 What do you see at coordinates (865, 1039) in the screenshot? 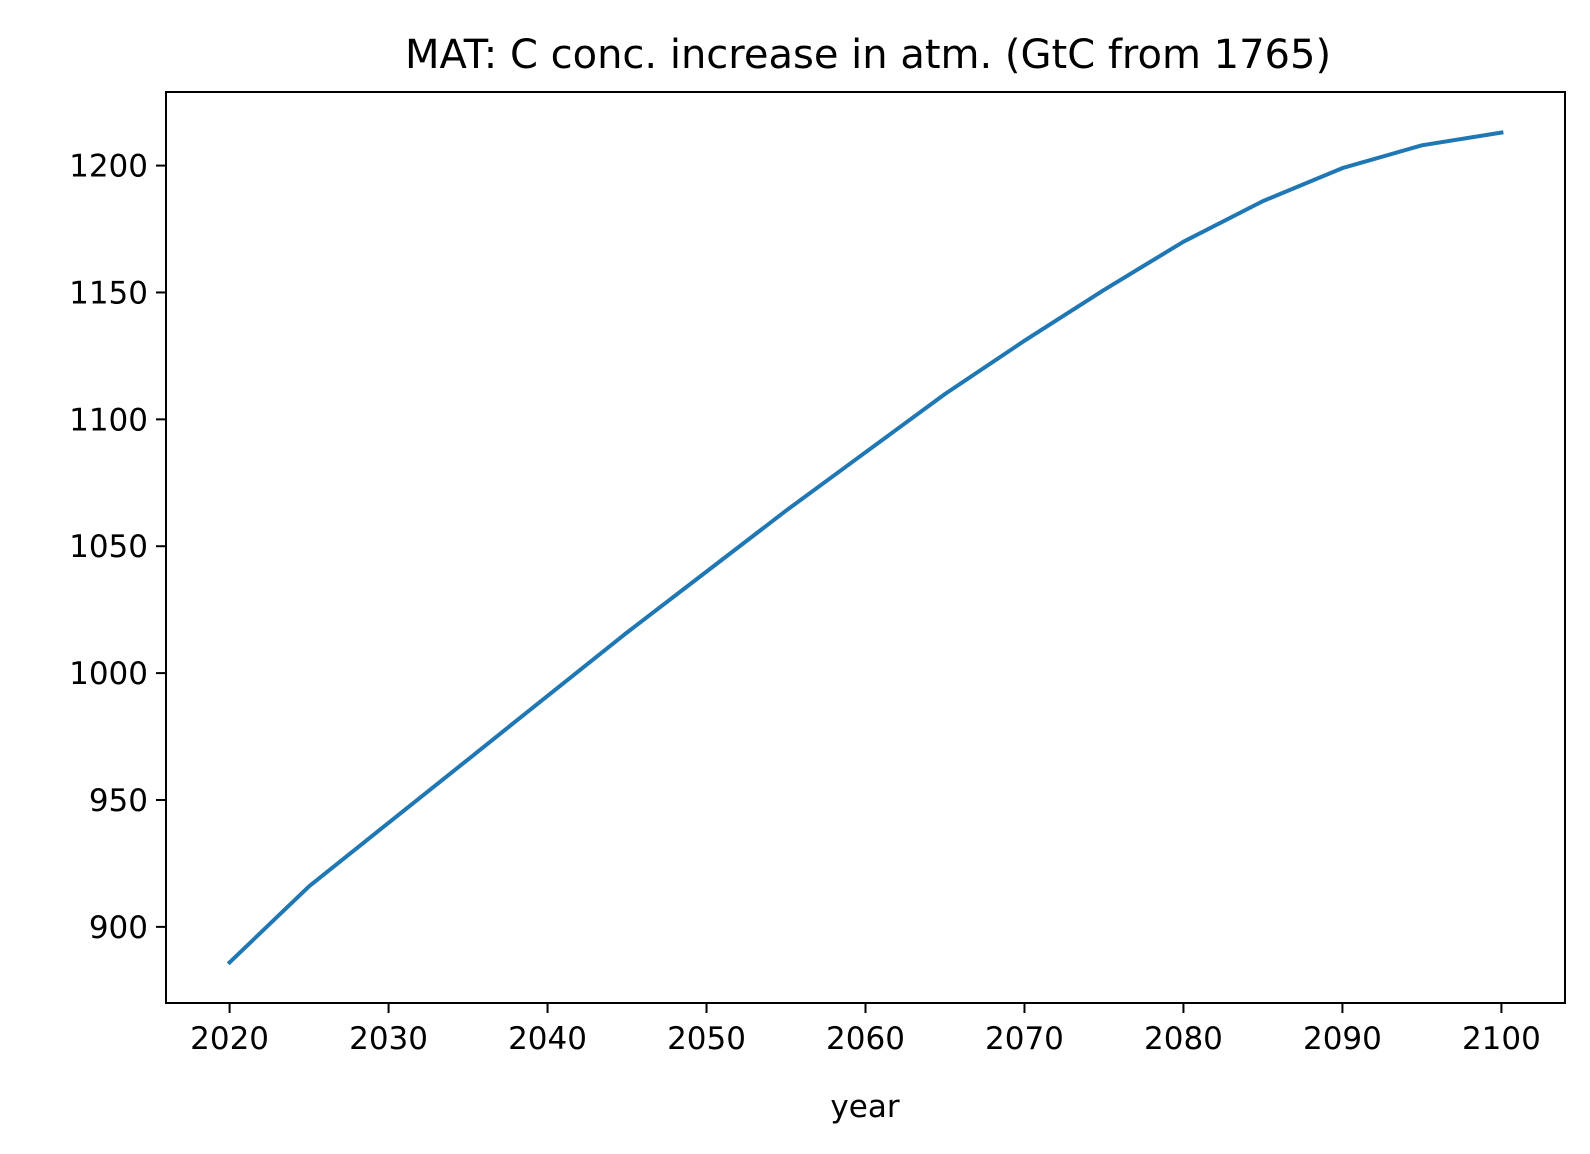
I see `x-tick-label: 2060` at bounding box center [865, 1039].